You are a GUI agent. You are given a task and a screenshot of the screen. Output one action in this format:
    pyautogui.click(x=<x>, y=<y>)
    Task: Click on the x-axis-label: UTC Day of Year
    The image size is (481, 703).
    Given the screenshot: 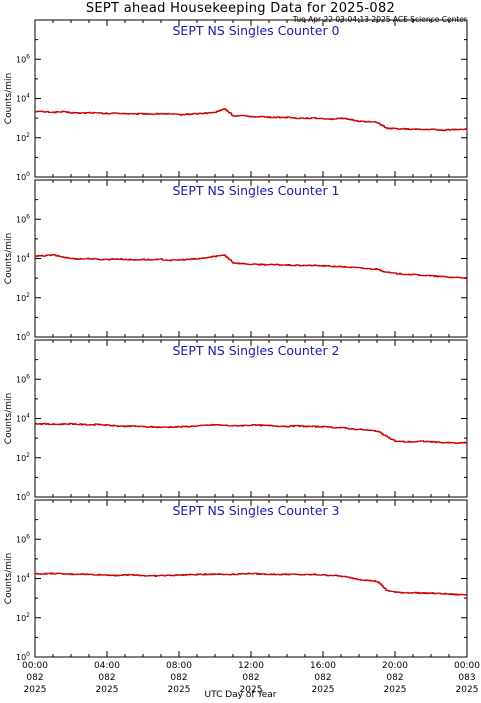 What is the action you would take?
    pyautogui.click(x=240, y=695)
    